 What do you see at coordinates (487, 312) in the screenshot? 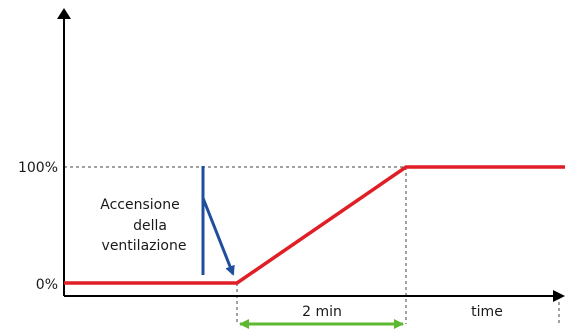
I see `time-axis-label: time` at bounding box center [487, 312].